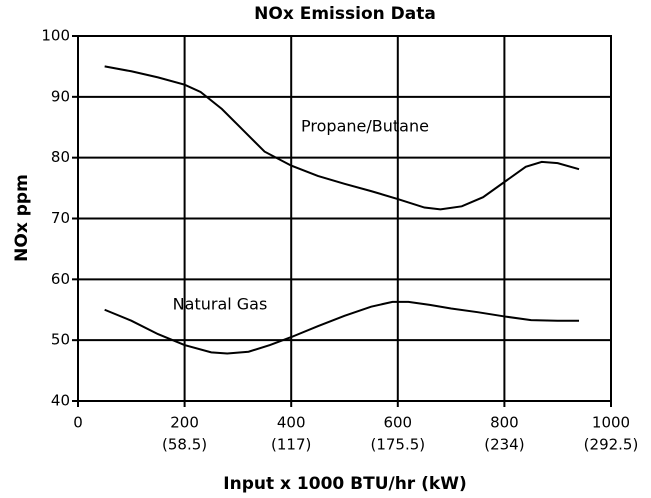 The height and width of the screenshot is (498, 651). Describe the element at coordinates (344, 484) in the screenshot. I see `x-axis-label: Input x 1000 BTU/hr (kW)` at that location.